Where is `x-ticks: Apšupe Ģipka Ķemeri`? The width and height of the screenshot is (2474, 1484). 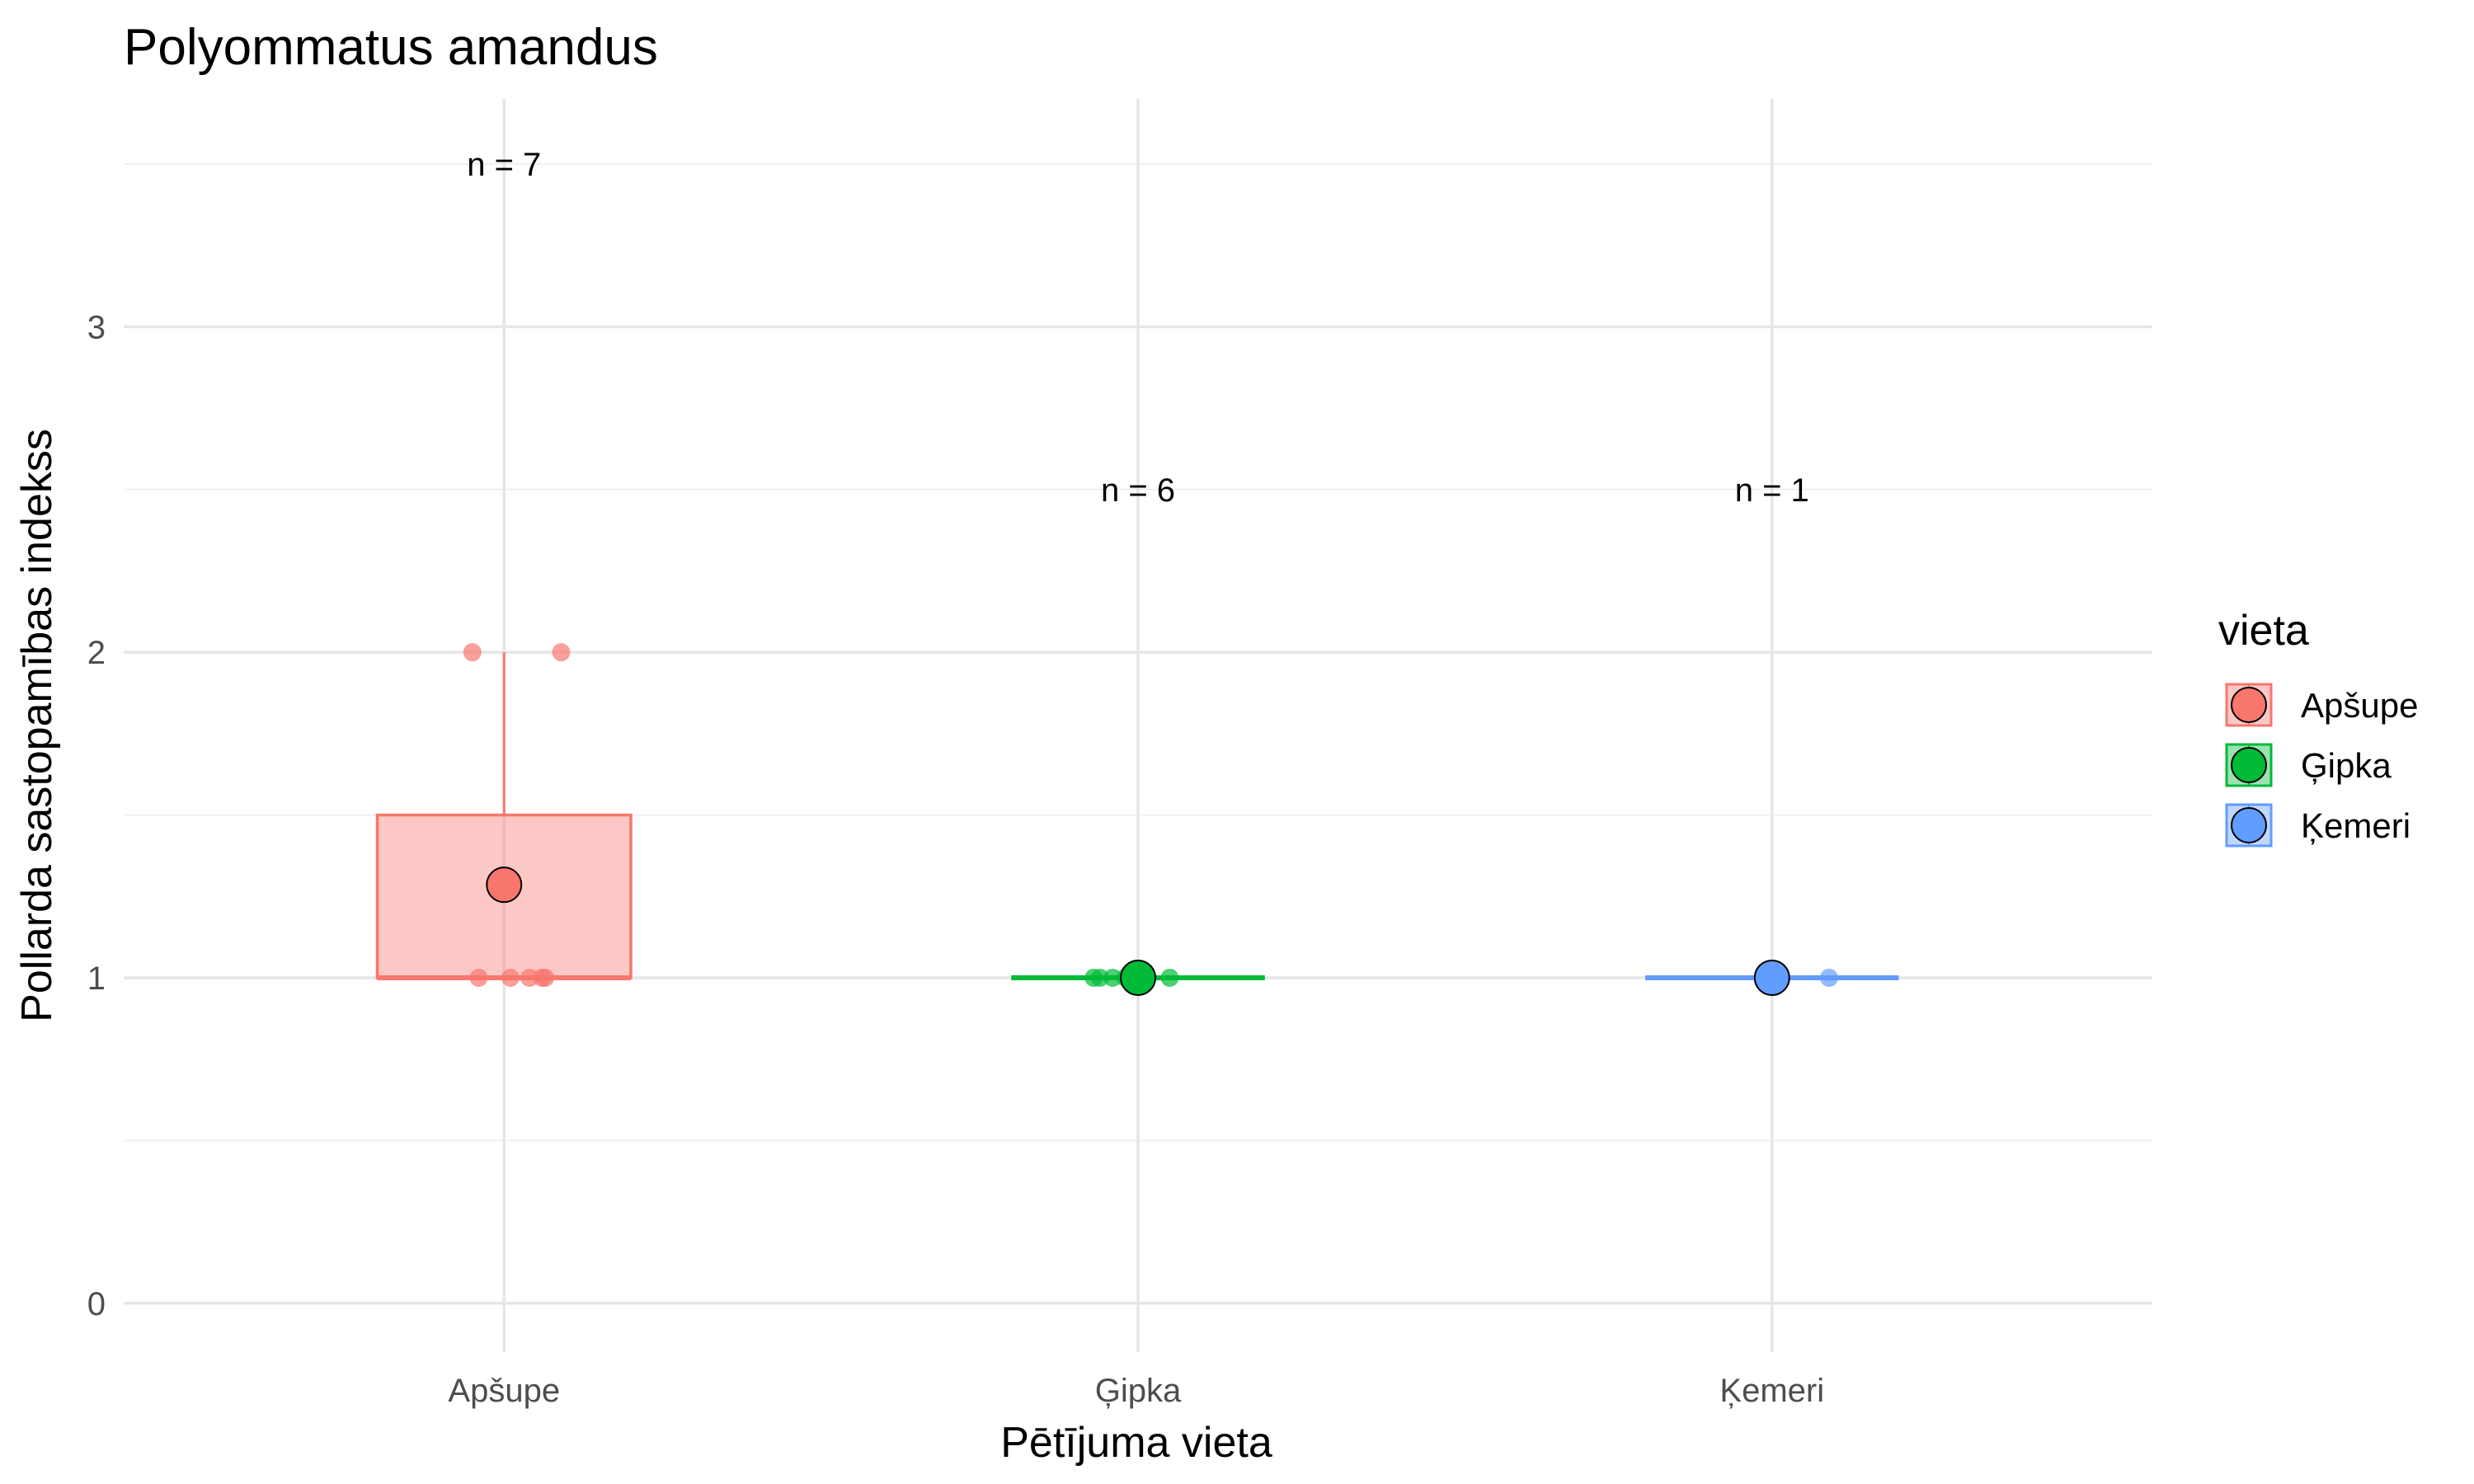 x-ticks: Apšupe Ģipka Ķemeri is located at coordinates (1136, 1391).